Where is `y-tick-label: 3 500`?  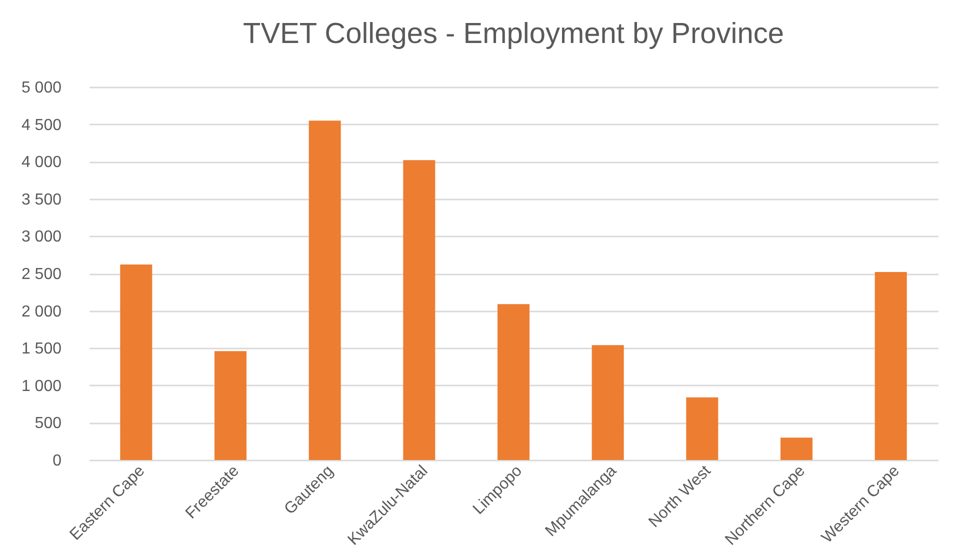
y-tick-label: 3 500 is located at coordinates (41, 199).